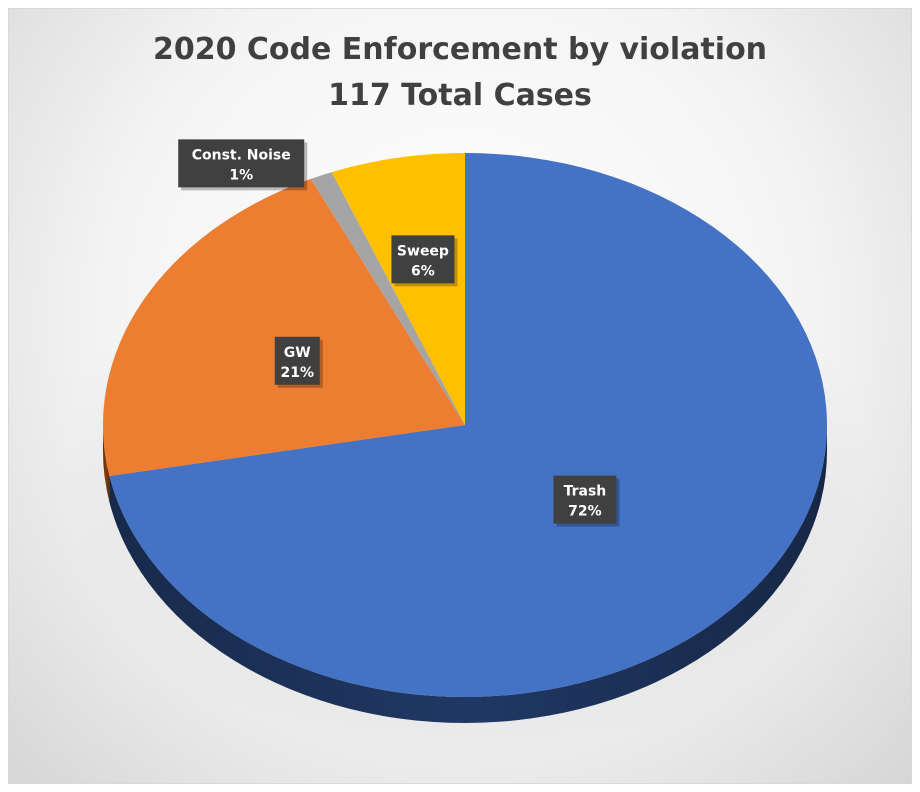 The height and width of the screenshot is (792, 920). What do you see at coordinates (241, 163) in the screenshot?
I see `data-label-box-const-noise` at bounding box center [241, 163].